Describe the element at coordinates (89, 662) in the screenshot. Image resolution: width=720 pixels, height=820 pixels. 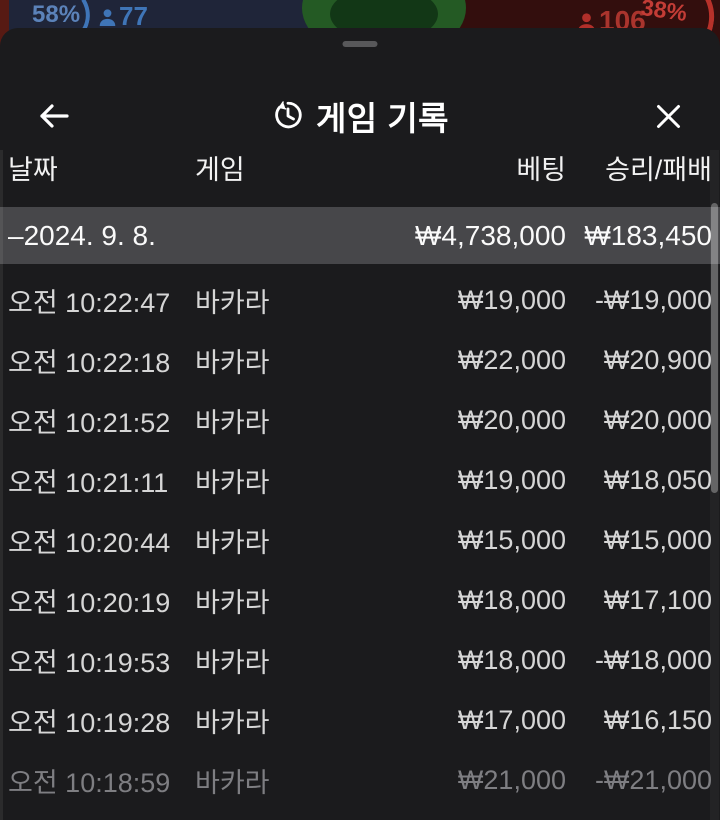
I see `cell-time: 오전 10:19:53` at that location.